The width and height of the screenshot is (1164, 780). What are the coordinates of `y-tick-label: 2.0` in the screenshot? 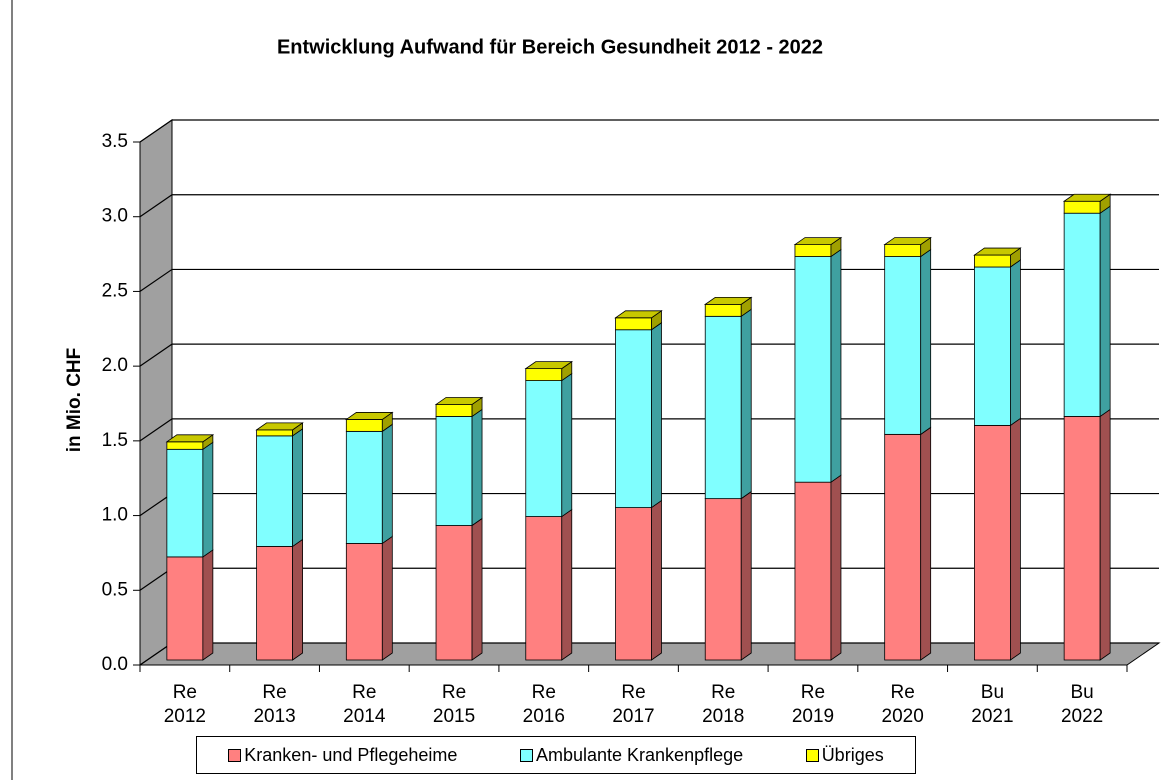 It's located at (115, 365).